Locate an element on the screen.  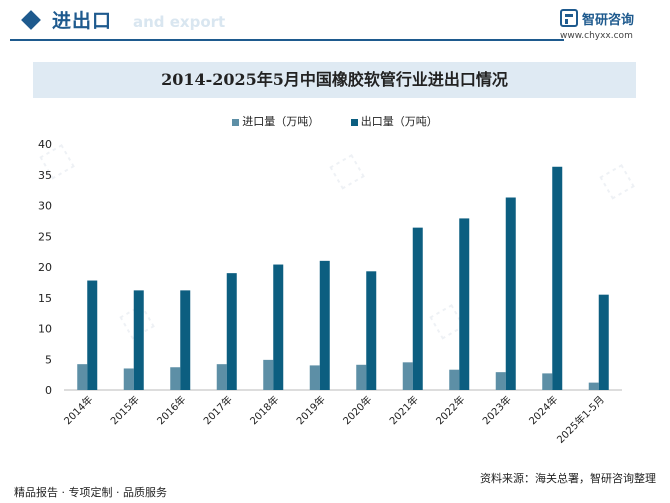
x-tick-label: 2018年 is located at coordinates (264, 410).